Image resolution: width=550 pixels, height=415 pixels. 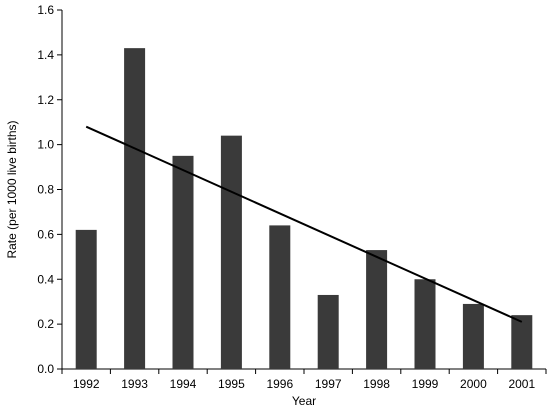 I want to click on y-tick-label: 0.2, so click(x=45, y=324).